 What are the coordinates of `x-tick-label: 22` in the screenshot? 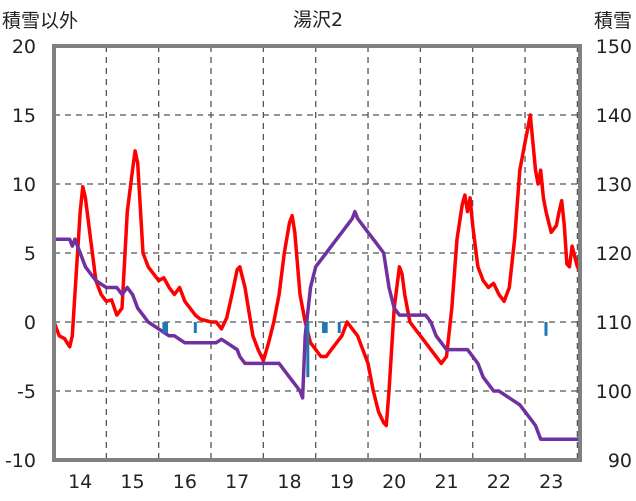 It's located at (499, 482).